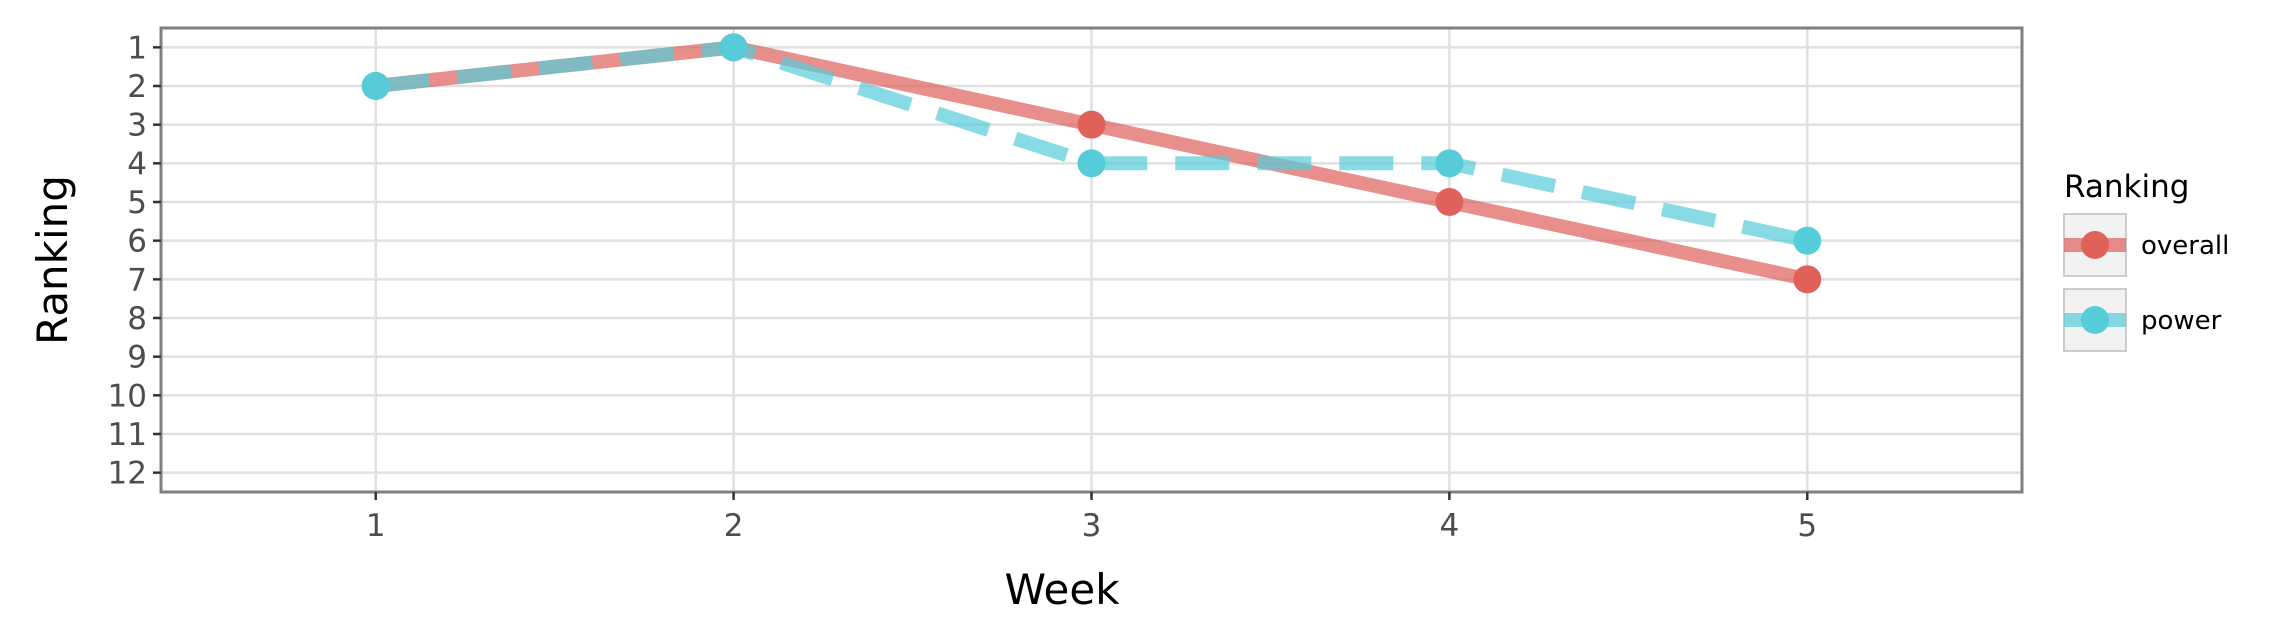  What do you see at coordinates (2095, 320) in the screenshot?
I see `legend-point-power` at bounding box center [2095, 320].